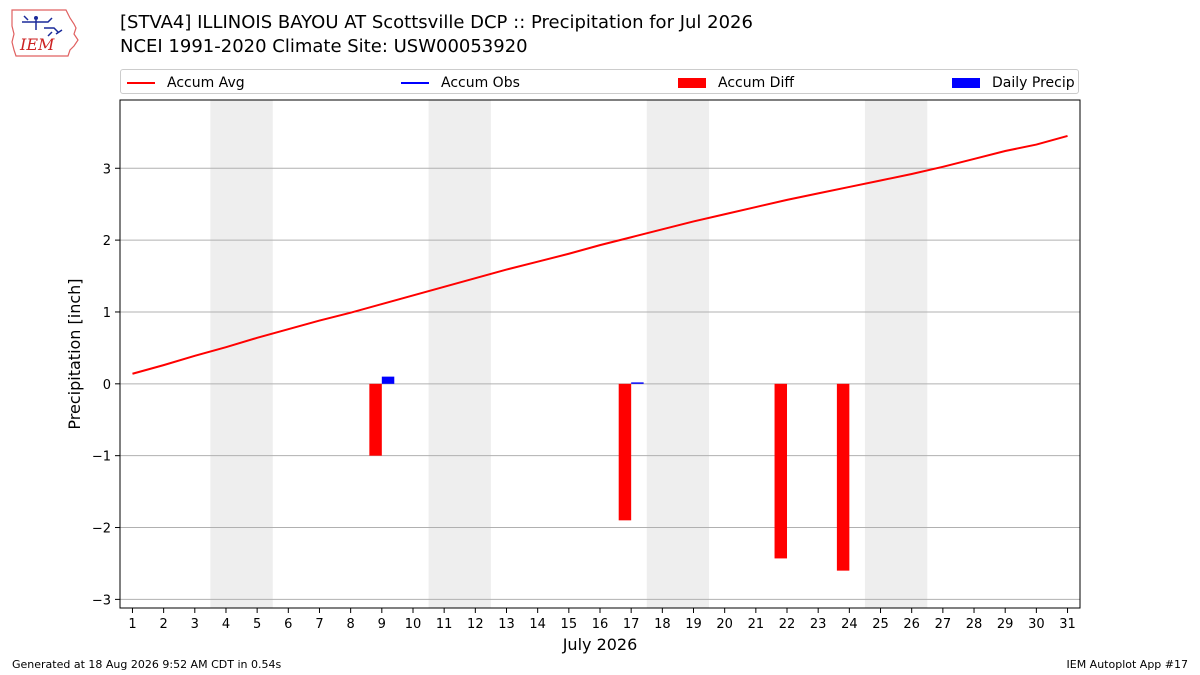 This screenshot has width=1200, height=675. What do you see at coordinates (382, 624) in the screenshot?
I see `x-tick-label: 9` at bounding box center [382, 624].